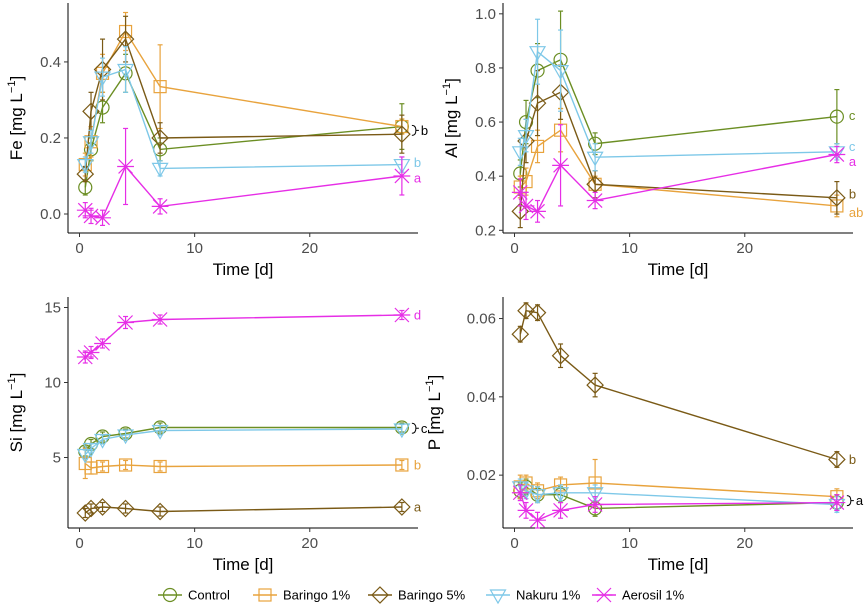 Image resolution: width=865 pixels, height=608 pixels. Describe the element at coordinates (481, 319) in the screenshot. I see `y-tick-label: 0.06` at that location.